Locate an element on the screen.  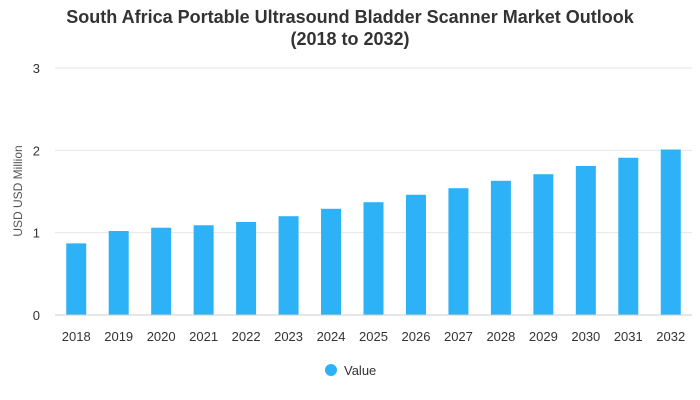
bar-2026 is located at coordinates (415, 254).